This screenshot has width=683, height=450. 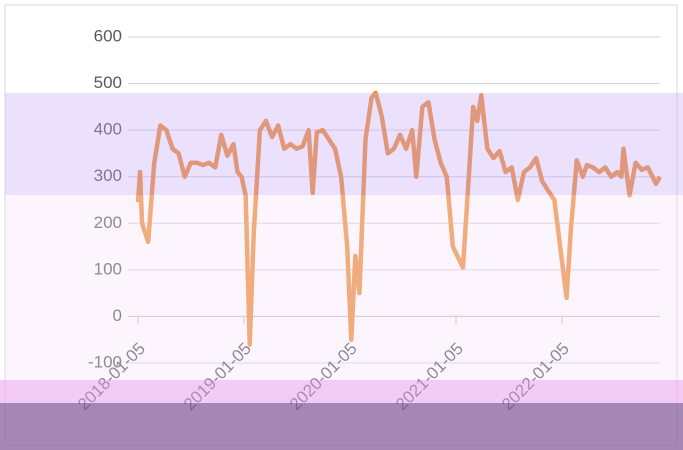 What do you see at coordinates (108, 82) in the screenshot?
I see `y-tick-label: 500` at bounding box center [108, 82].